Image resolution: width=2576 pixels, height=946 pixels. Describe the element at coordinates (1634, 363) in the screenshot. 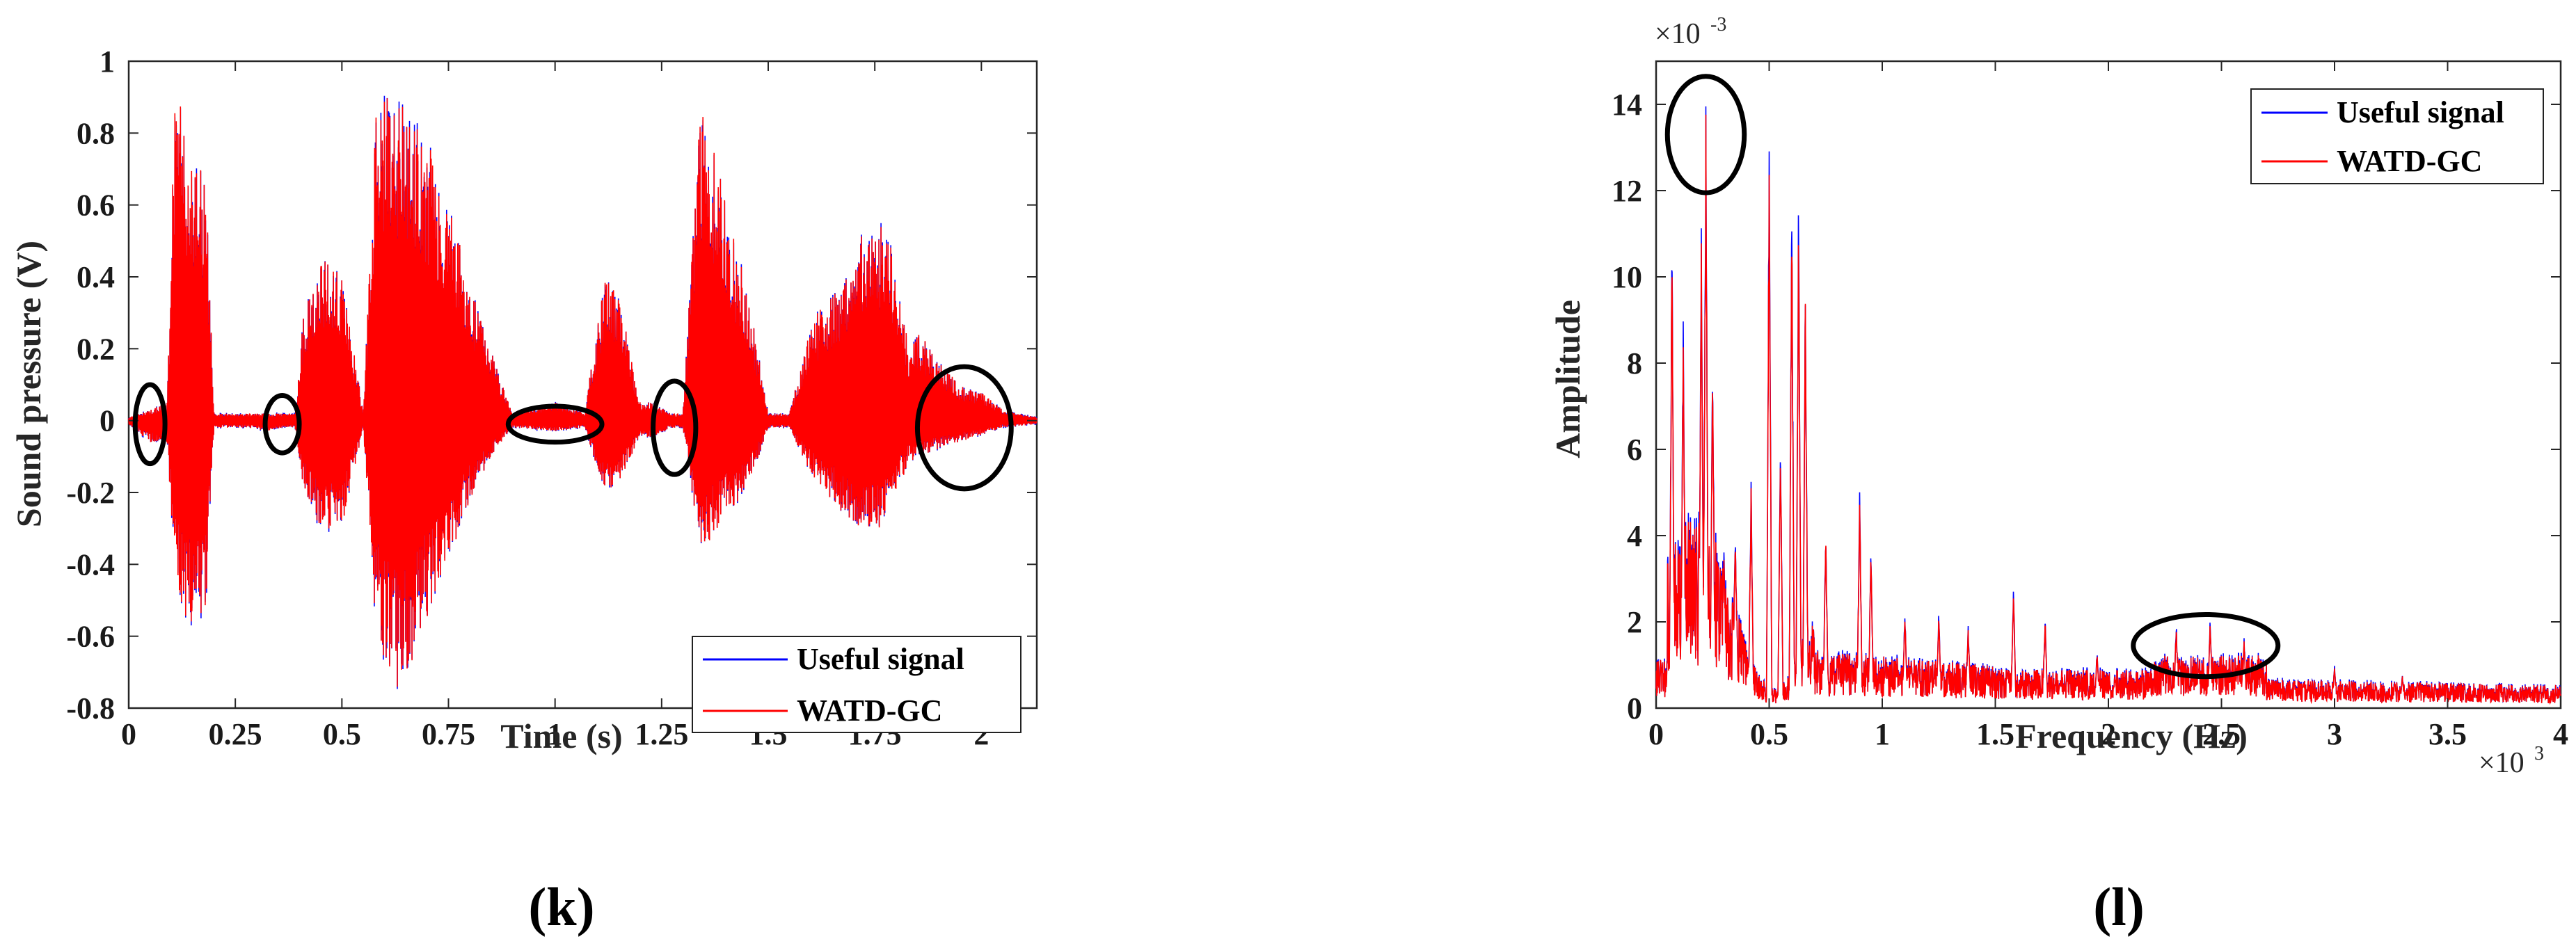

I see `l-ytick-label: 8` at that location.